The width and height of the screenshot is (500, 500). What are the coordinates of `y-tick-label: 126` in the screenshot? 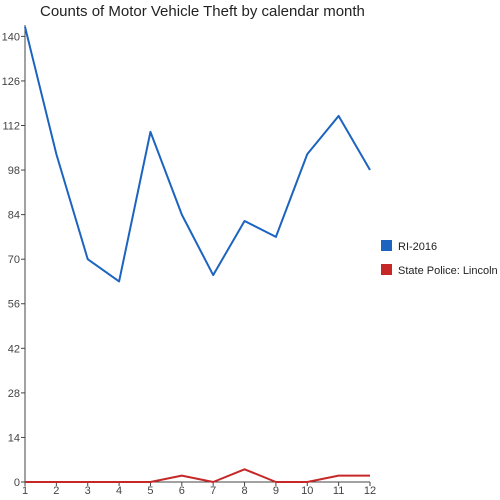 It's located at (11, 82).